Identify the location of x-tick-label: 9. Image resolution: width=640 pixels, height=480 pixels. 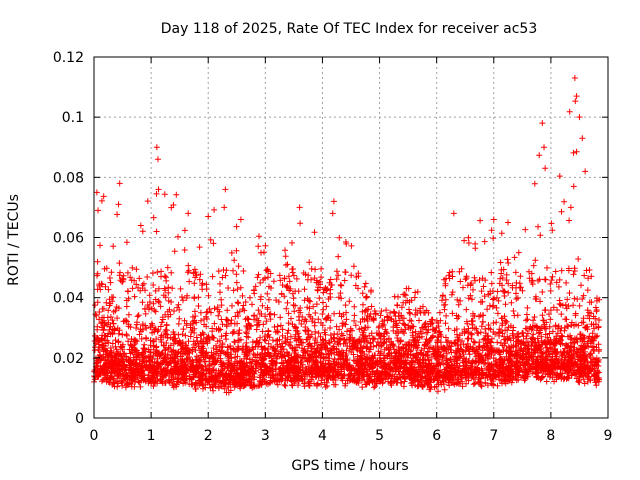
(608, 436).